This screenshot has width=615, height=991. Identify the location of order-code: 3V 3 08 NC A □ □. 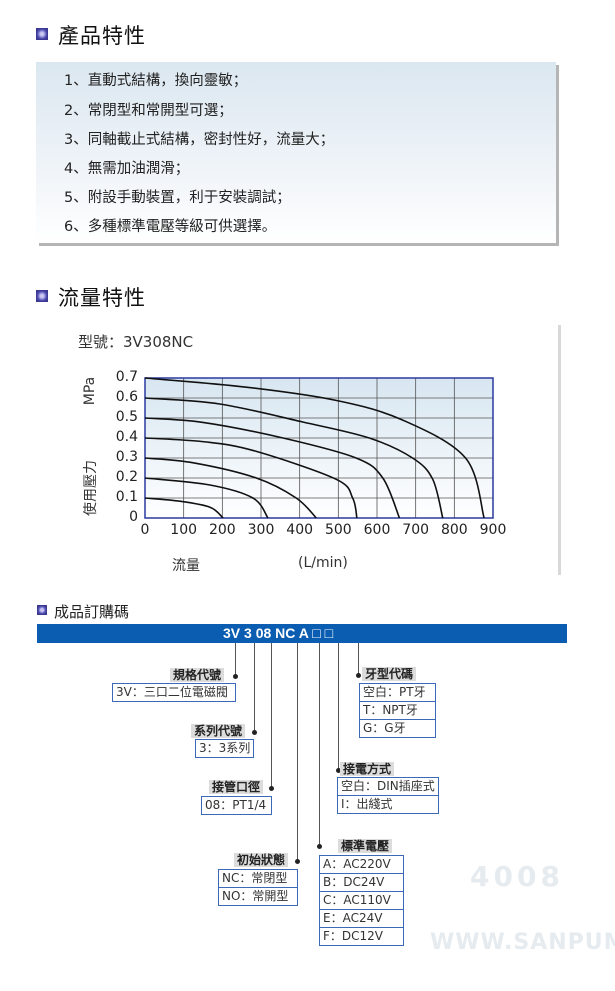
(278, 633).